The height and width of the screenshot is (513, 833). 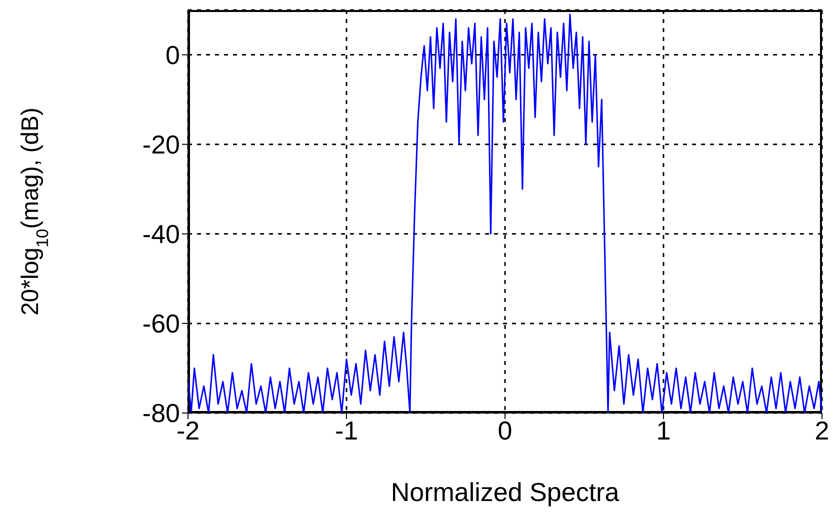 I want to click on x-tick-label: 2, so click(x=822, y=430).